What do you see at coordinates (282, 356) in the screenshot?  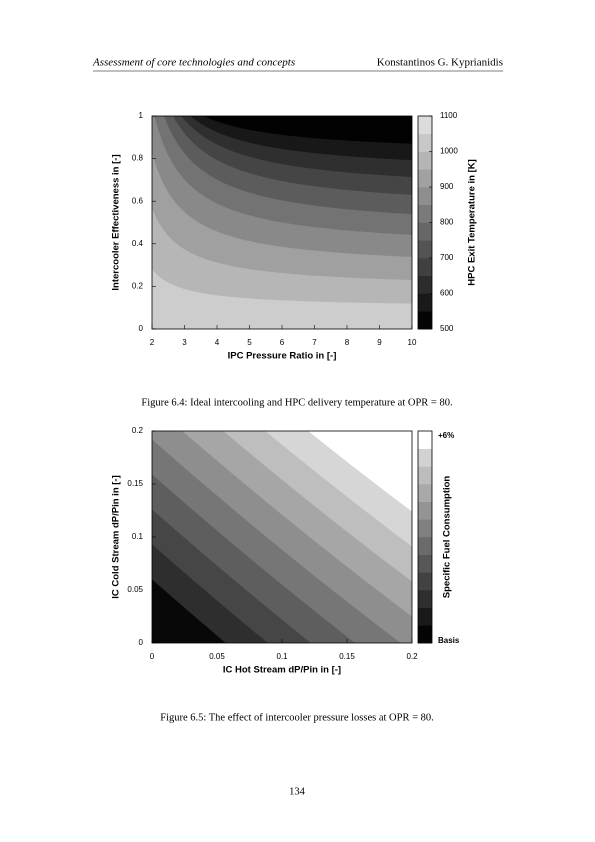 I see `x-axis-label: IPC Pressure Ratio in [-]` at bounding box center [282, 356].